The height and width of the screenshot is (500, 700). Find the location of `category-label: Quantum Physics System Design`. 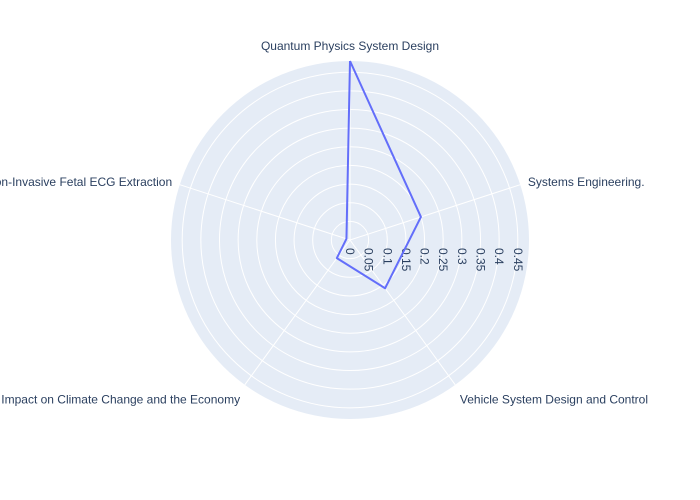

category-label: Quantum Physics System Design is located at coordinates (350, 46).